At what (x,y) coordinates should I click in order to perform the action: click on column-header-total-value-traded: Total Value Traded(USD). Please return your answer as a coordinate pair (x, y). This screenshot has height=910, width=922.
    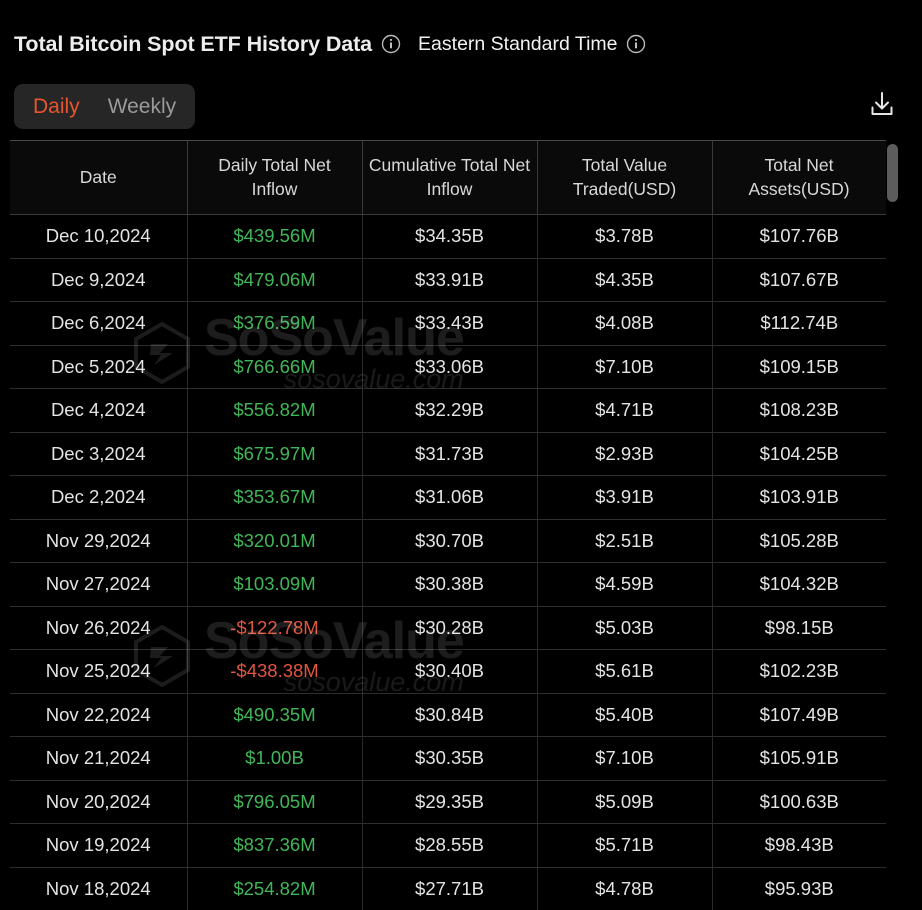
    Looking at the image, I should click on (624, 177).